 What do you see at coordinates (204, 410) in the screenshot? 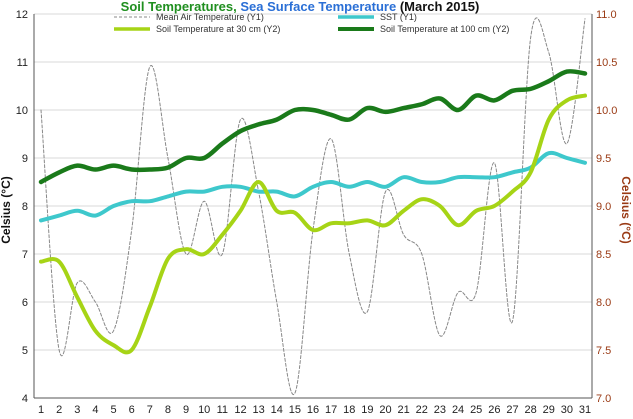
I see `x-tick-label: 10` at bounding box center [204, 410].